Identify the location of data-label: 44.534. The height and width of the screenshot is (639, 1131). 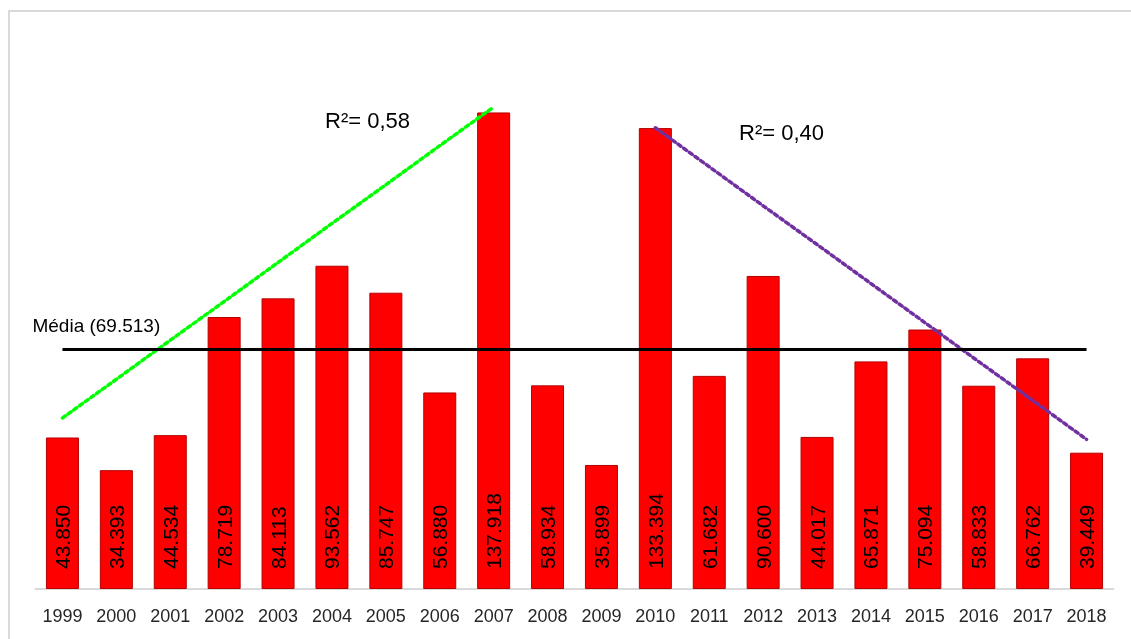
(170, 536).